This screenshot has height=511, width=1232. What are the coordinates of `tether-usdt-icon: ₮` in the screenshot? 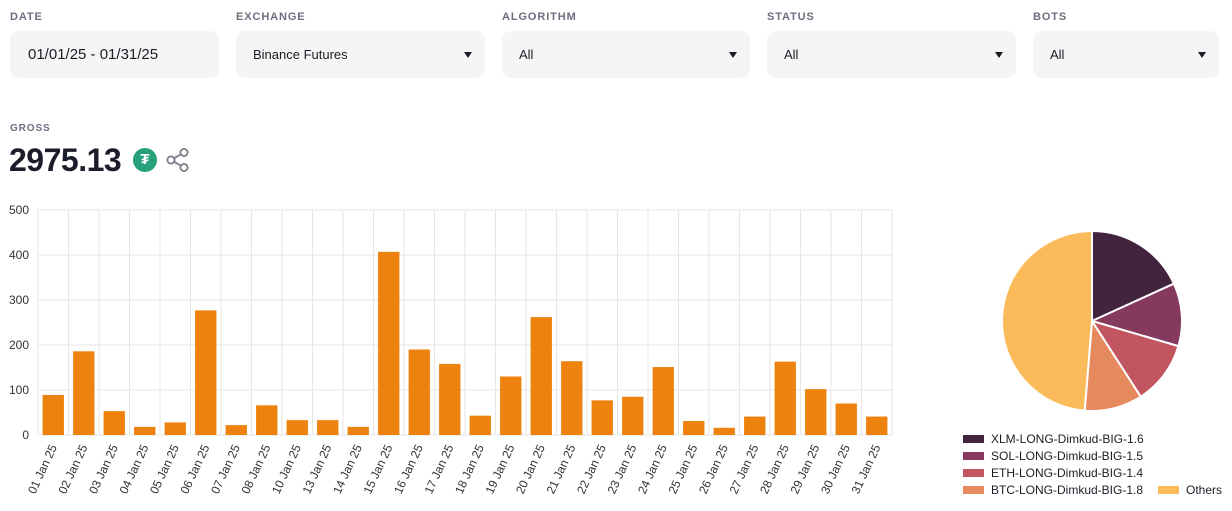 It's located at (145, 160).